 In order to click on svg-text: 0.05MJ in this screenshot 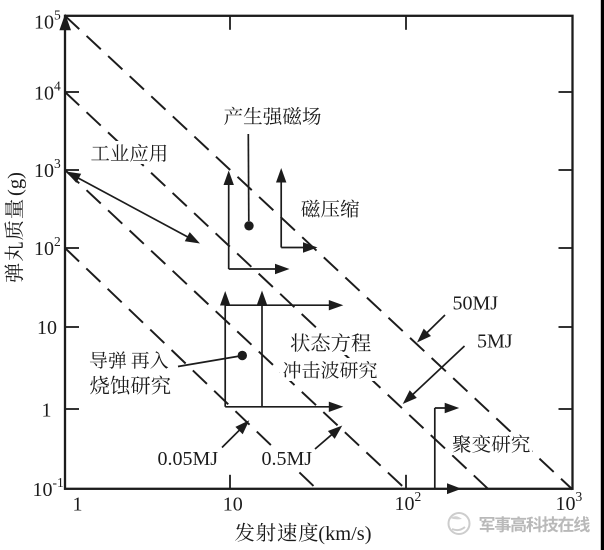, I will do `click(188, 459)`.